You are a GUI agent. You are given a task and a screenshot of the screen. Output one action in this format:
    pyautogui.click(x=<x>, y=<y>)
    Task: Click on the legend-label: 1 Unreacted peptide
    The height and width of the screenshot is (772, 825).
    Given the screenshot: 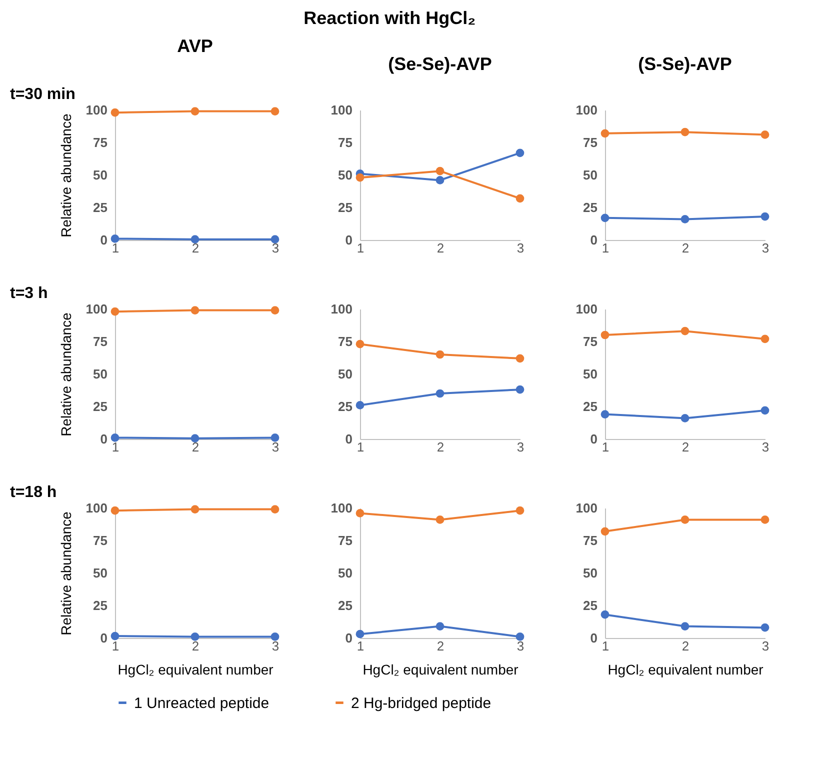 What is the action you would take?
    pyautogui.click(x=202, y=703)
    